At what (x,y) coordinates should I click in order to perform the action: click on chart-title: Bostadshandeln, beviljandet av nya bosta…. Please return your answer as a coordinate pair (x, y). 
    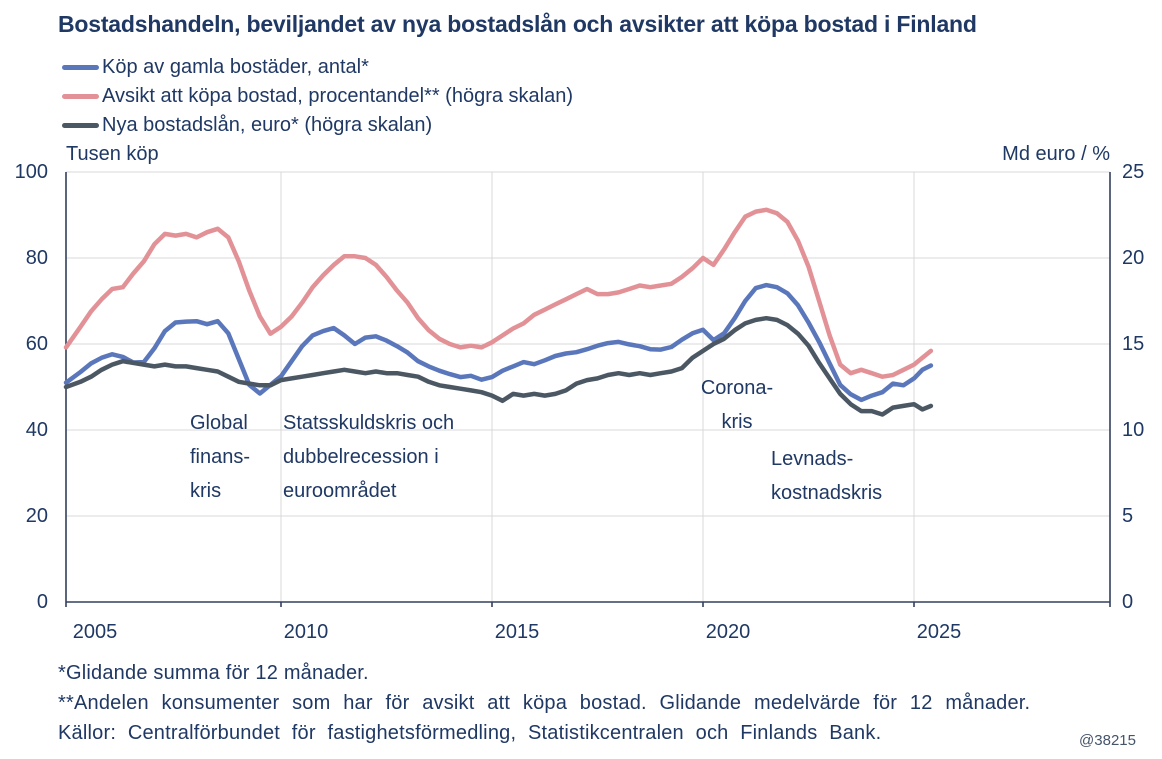
    Looking at the image, I should click on (517, 24).